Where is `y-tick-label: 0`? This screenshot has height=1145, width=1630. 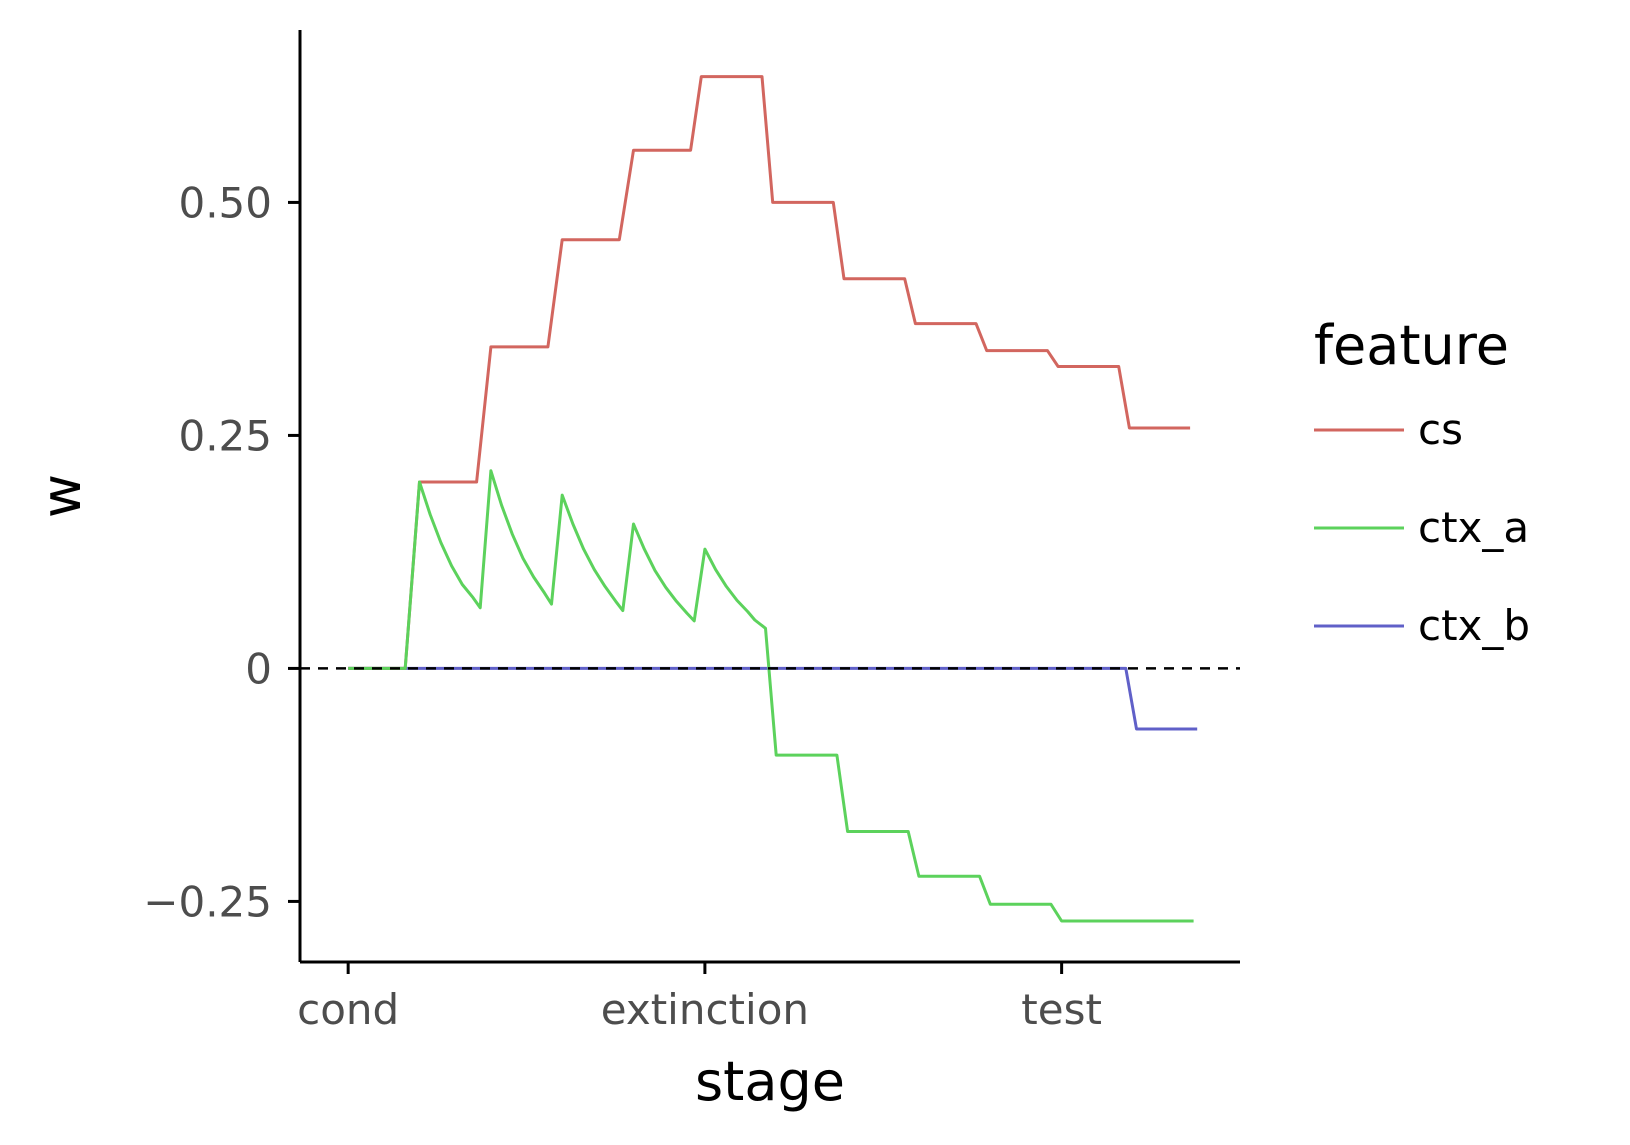 y-tick-label: 0 is located at coordinates (258, 668).